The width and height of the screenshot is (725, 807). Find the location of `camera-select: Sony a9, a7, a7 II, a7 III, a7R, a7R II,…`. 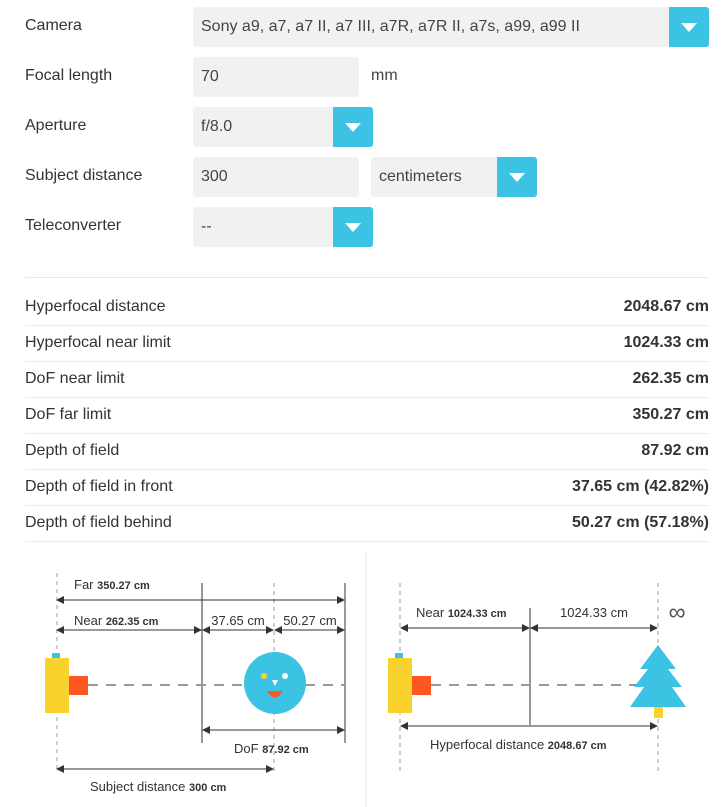

camera-select: Sony a9, a7, a7 II, a7 III, a7R, a7R II,… is located at coordinates (451, 27).